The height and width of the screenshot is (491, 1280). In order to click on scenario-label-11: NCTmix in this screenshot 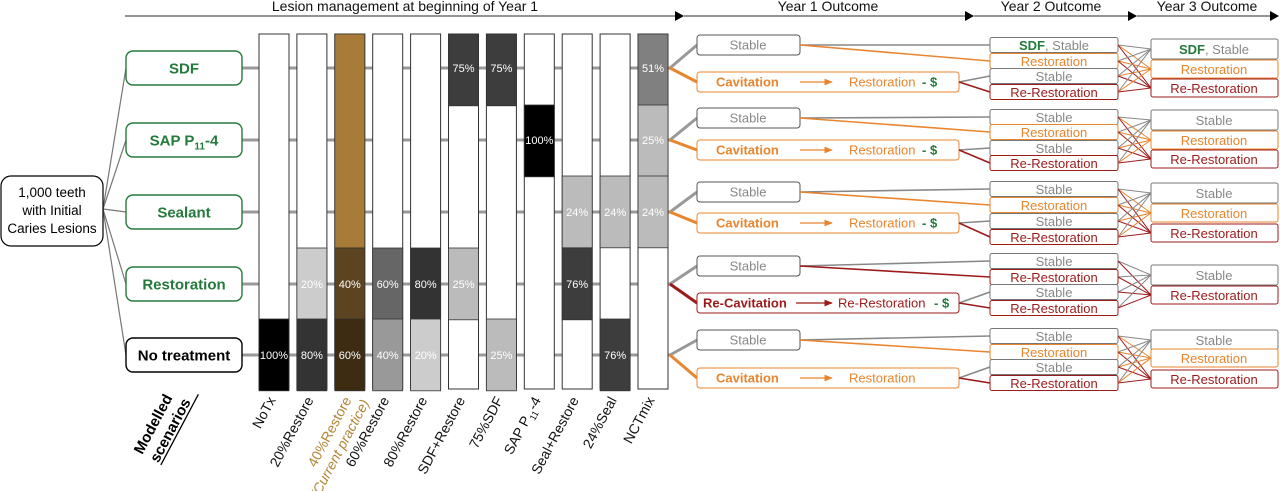, I will do `click(639, 420)`.